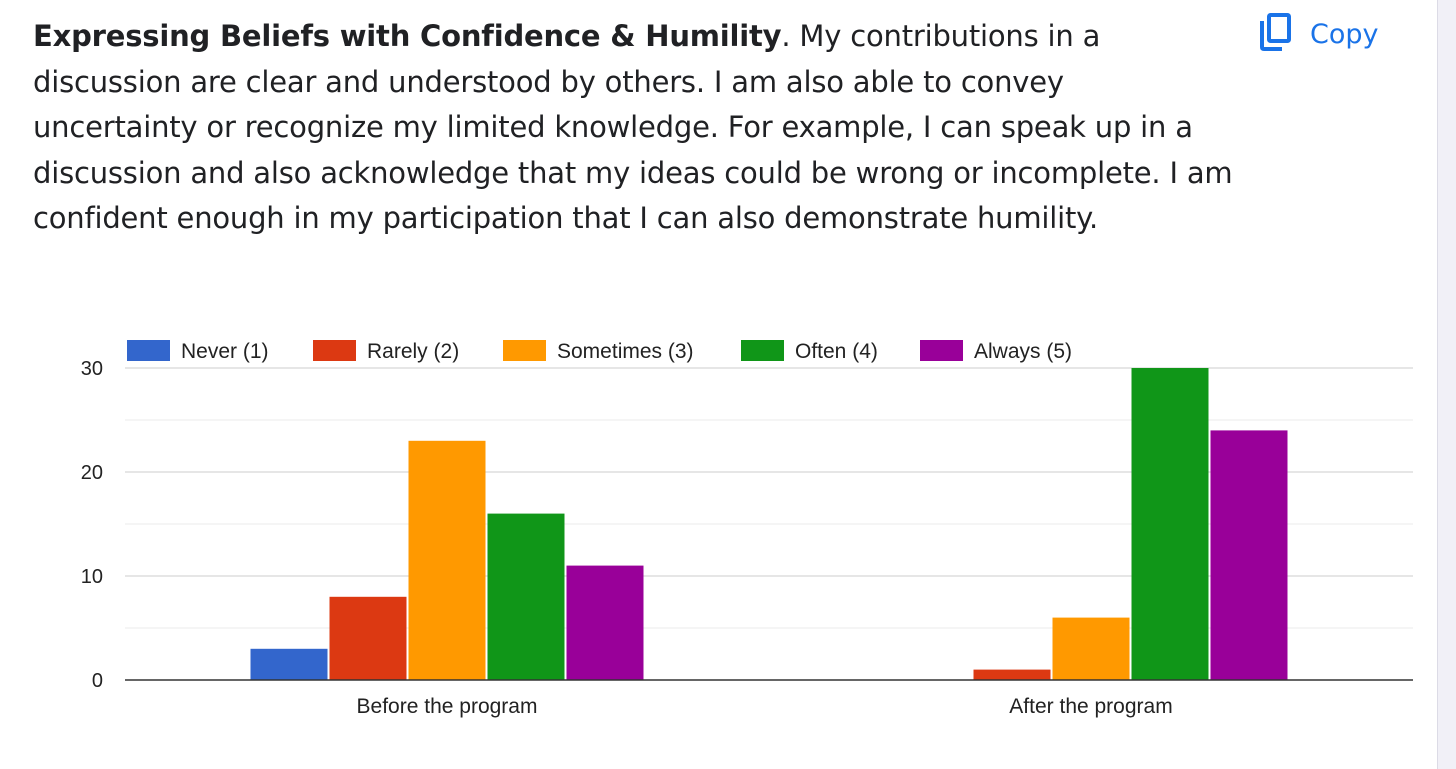  Describe the element at coordinates (225, 351) in the screenshot. I see `legend-label: Never (1)` at that location.